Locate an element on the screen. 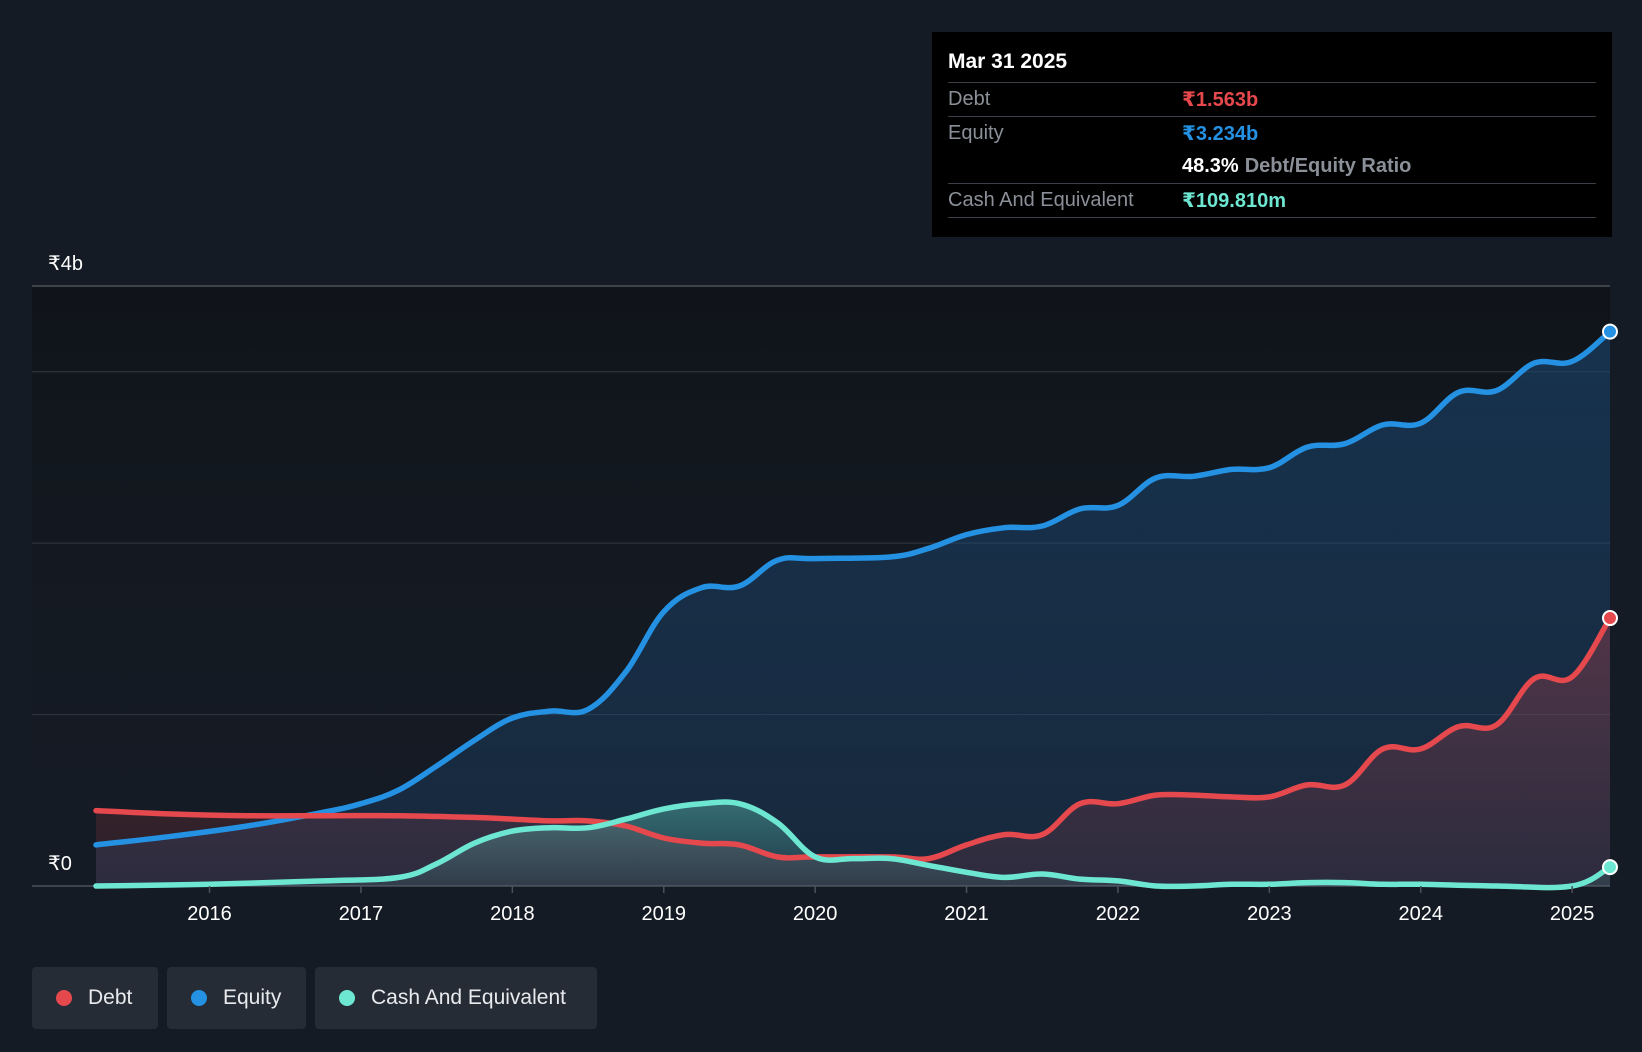 The image size is (1642, 1052). x-tick-label: 2016 is located at coordinates (209, 914).